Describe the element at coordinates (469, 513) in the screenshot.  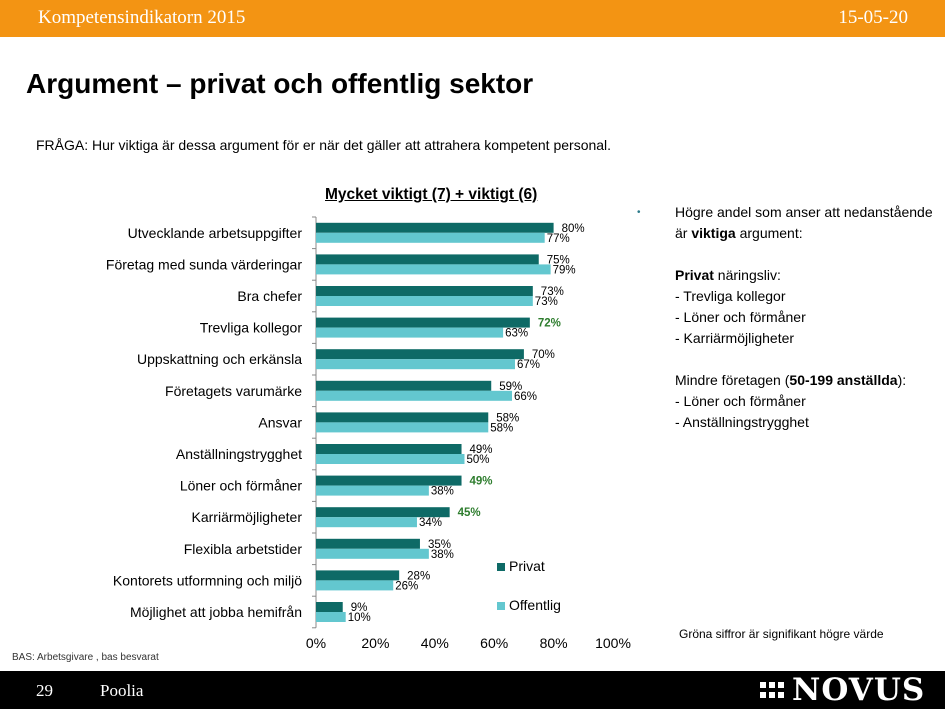
I see `value-label-privat: 45%` at that location.